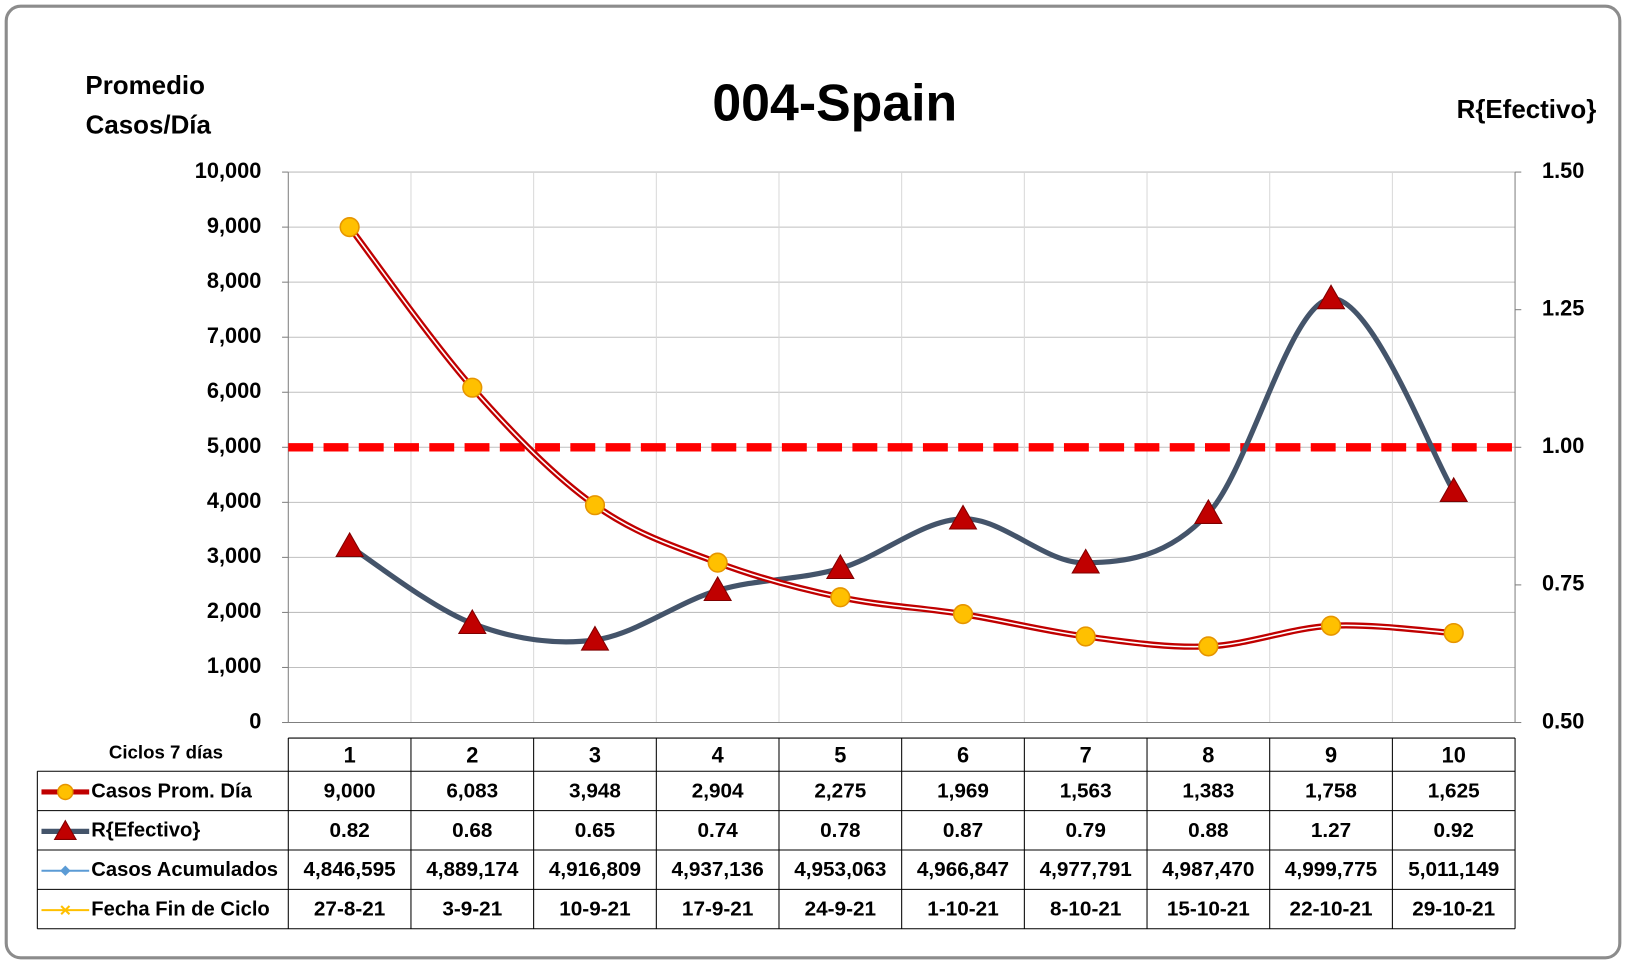 This screenshot has height=963, width=1626. I want to click on y2-tick-label: 1.50, so click(1563, 170).